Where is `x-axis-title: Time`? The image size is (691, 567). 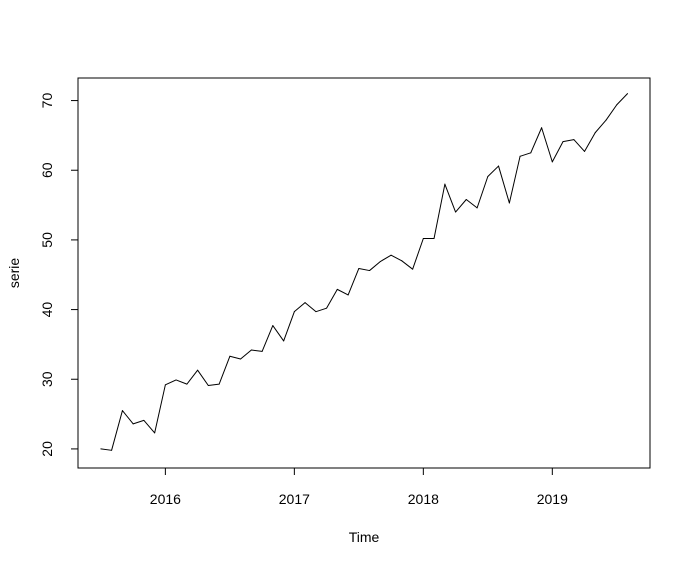 x-axis-title: Time is located at coordinates (364, 537).